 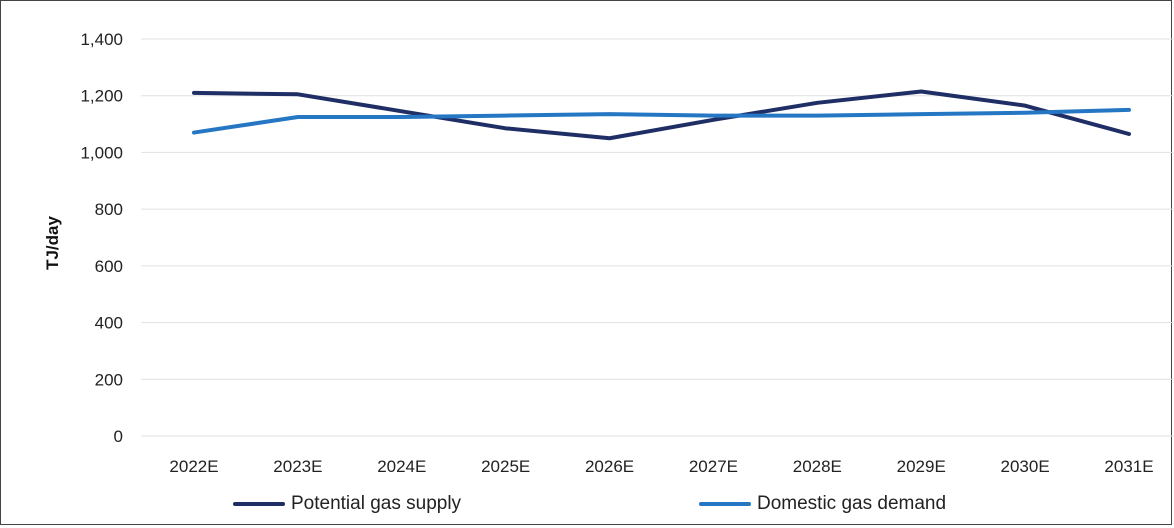 What do you see at coordinates (101, 238) in the screenshot?
I see `y-tick-labels: 0 200 400 600 800 1,000 1,200 1,400` at bounding box center [101, 238].